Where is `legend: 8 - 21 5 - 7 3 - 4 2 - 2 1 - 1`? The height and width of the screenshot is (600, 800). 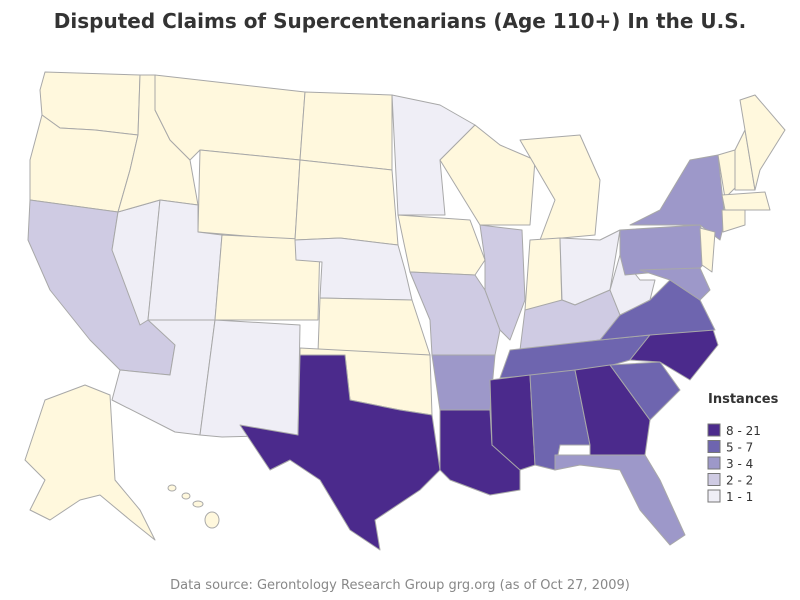 legend: 8 - 21 5 - 7 3 - 4 2 - 2 1 - 1 is located at coordinates (734, 463).